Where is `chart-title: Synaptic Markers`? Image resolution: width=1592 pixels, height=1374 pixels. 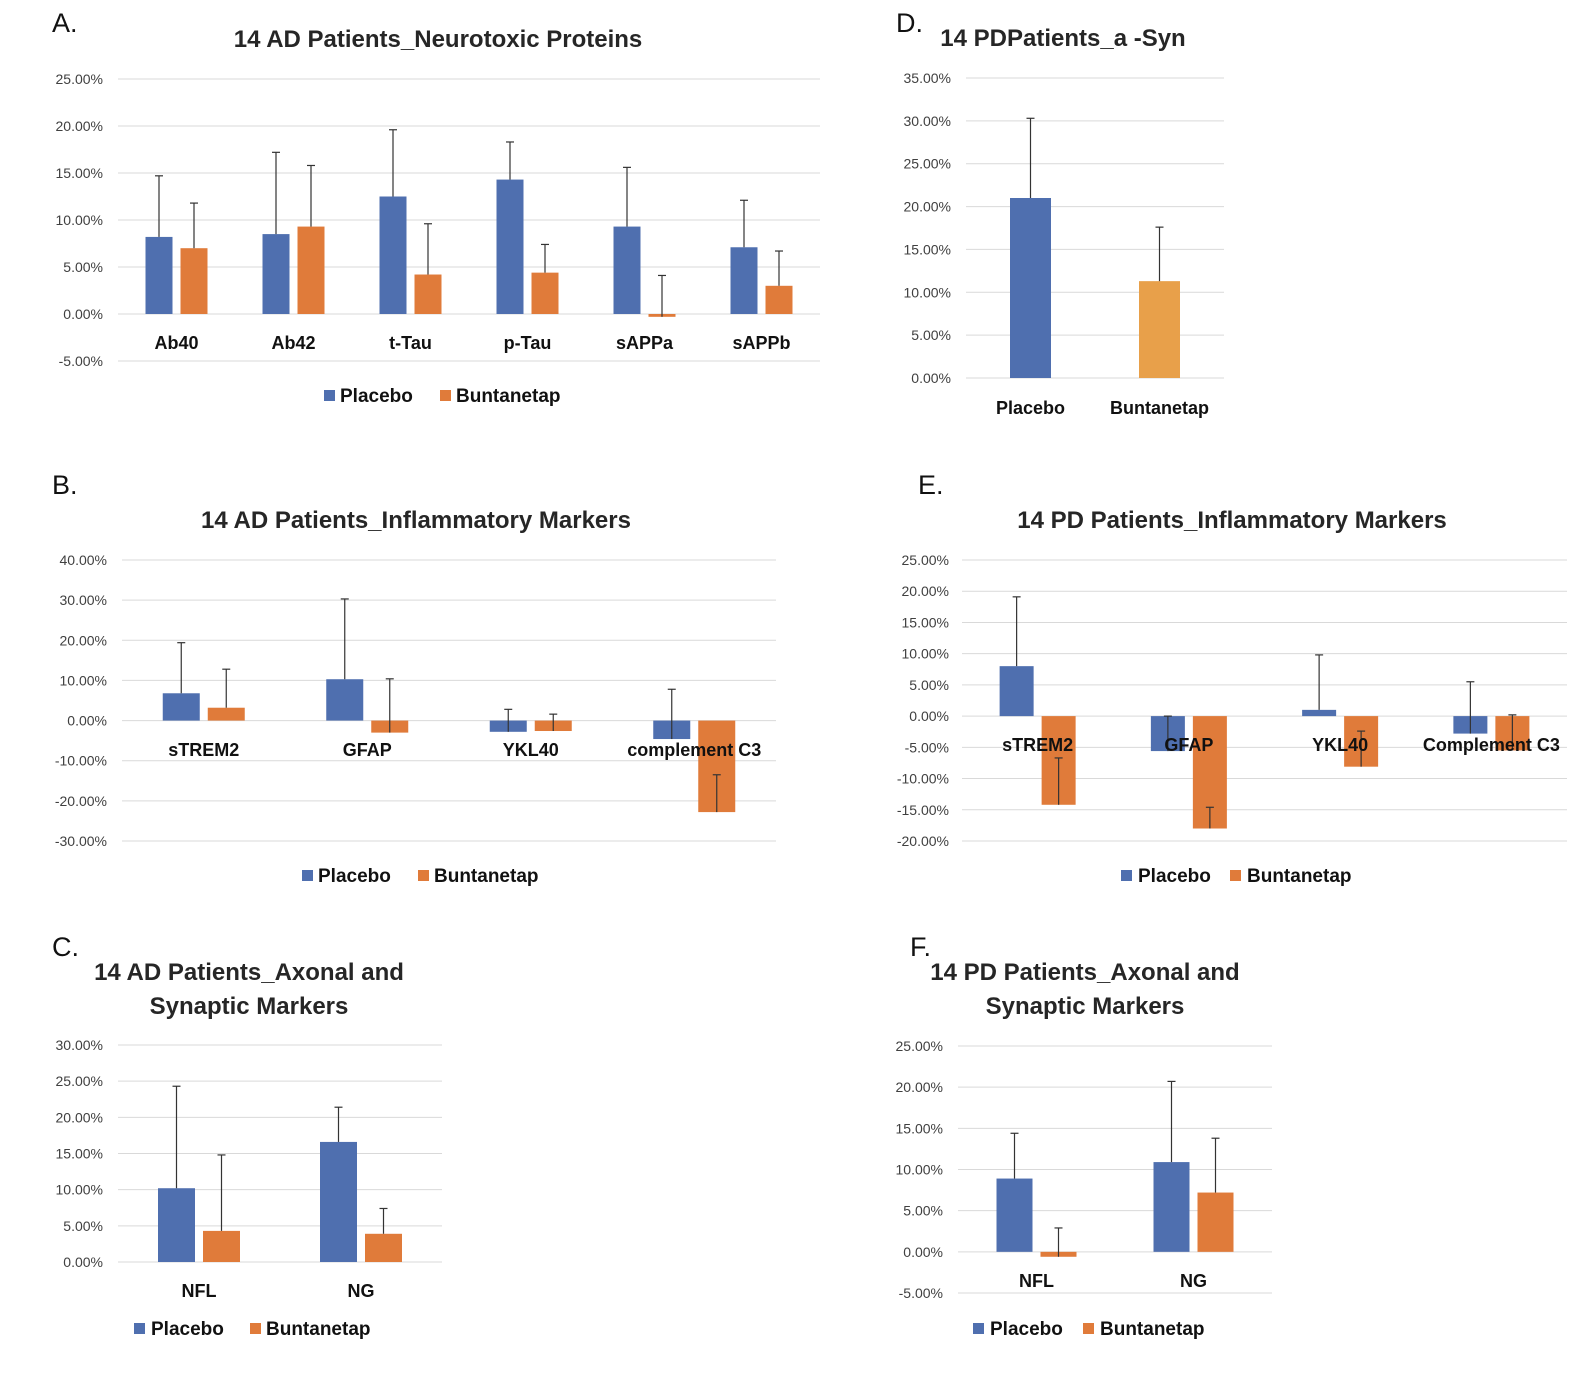 chart-title: Synaptic Markers is located at coordinates (249, 1006).